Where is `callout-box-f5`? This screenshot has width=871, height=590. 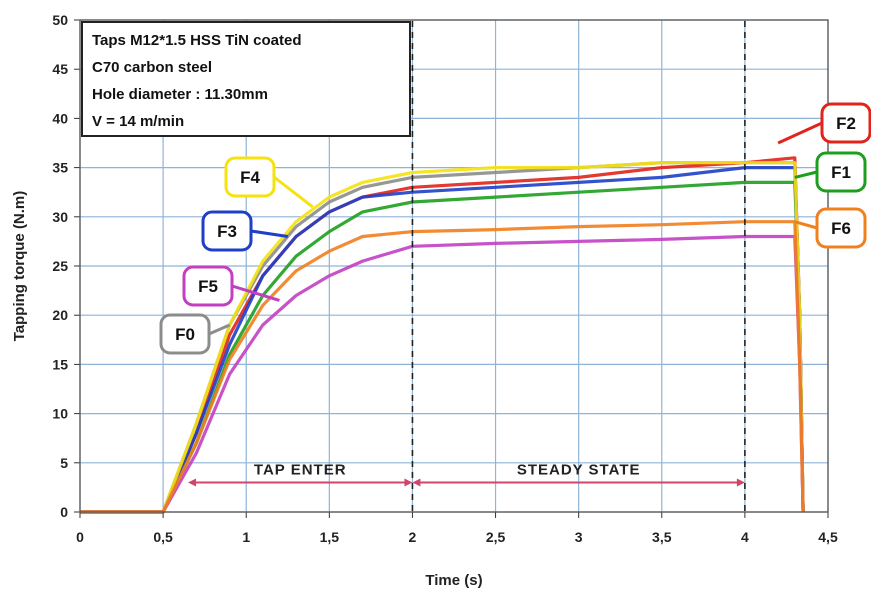
callout-box-f5 is located at coordinates (208, 286).